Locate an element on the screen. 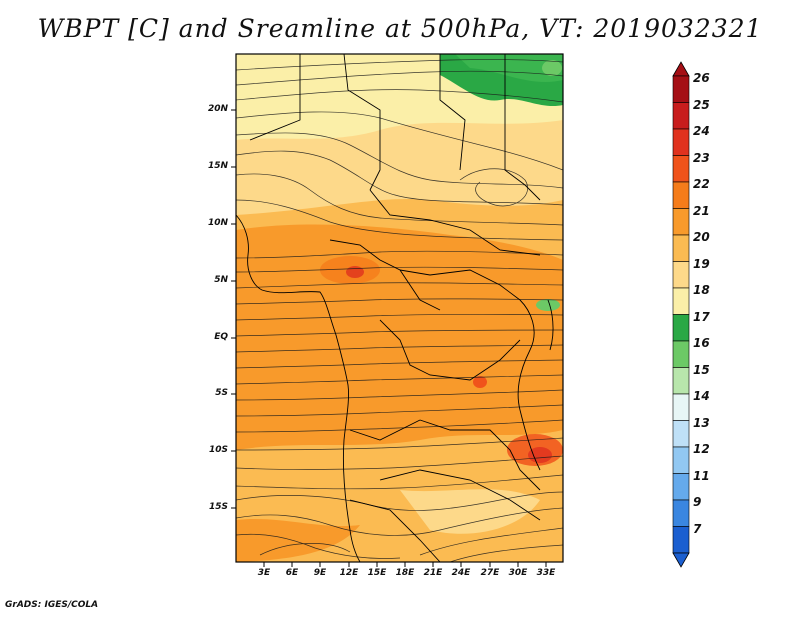  lon-label: 6E is located at coordinates (292, 573).